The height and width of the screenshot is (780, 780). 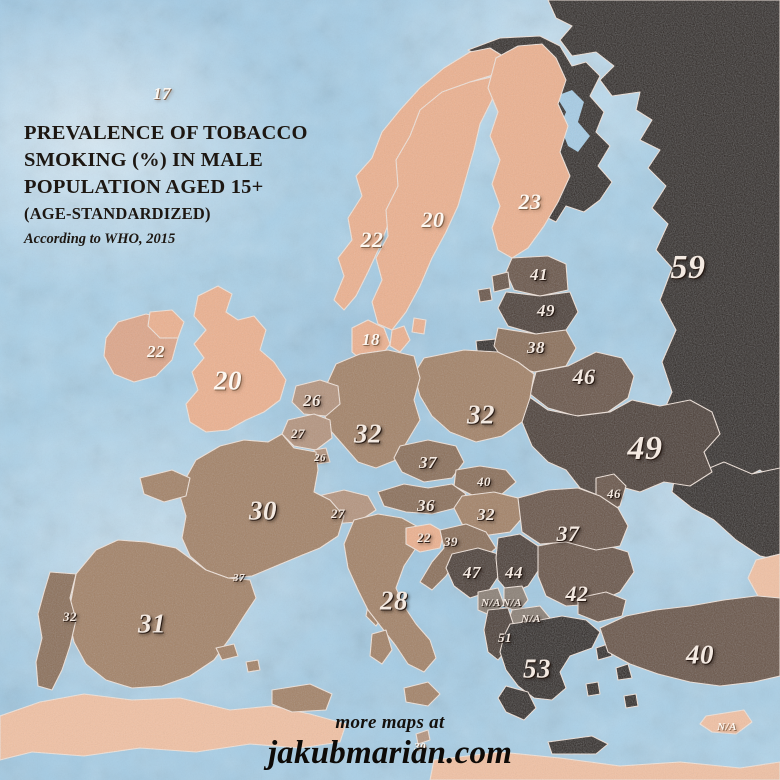 I want to click on title-line-4: (AGE-STANDARDIZED), so click(x=117, y=213).